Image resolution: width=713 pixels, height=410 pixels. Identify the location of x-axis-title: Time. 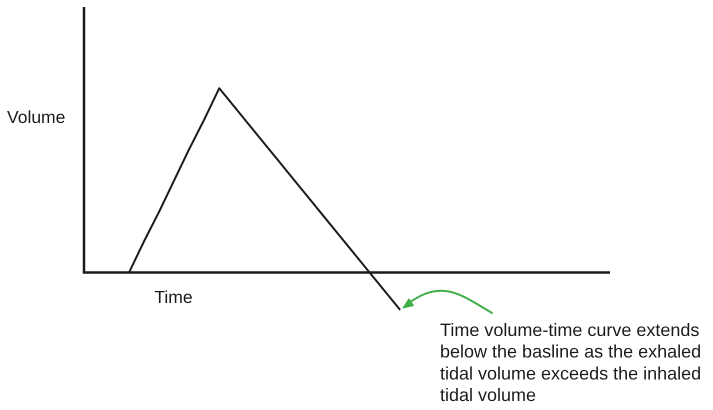
(173, 296).